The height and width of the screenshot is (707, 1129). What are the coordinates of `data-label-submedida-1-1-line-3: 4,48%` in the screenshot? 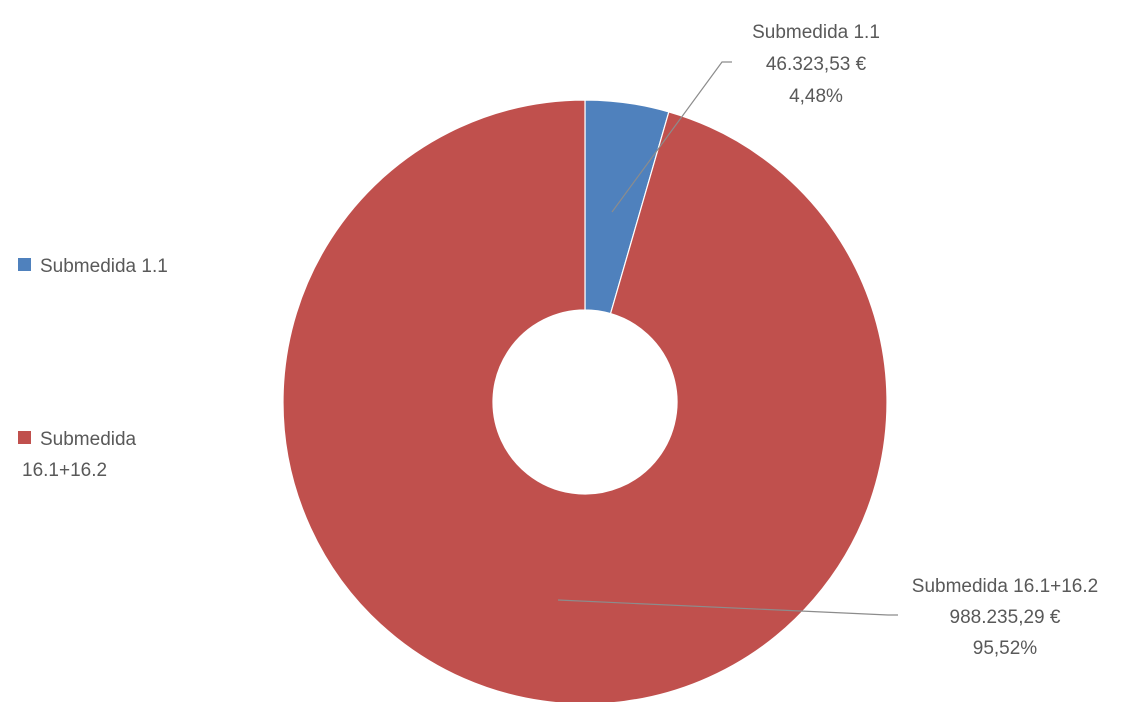 It's located at (816, 96).